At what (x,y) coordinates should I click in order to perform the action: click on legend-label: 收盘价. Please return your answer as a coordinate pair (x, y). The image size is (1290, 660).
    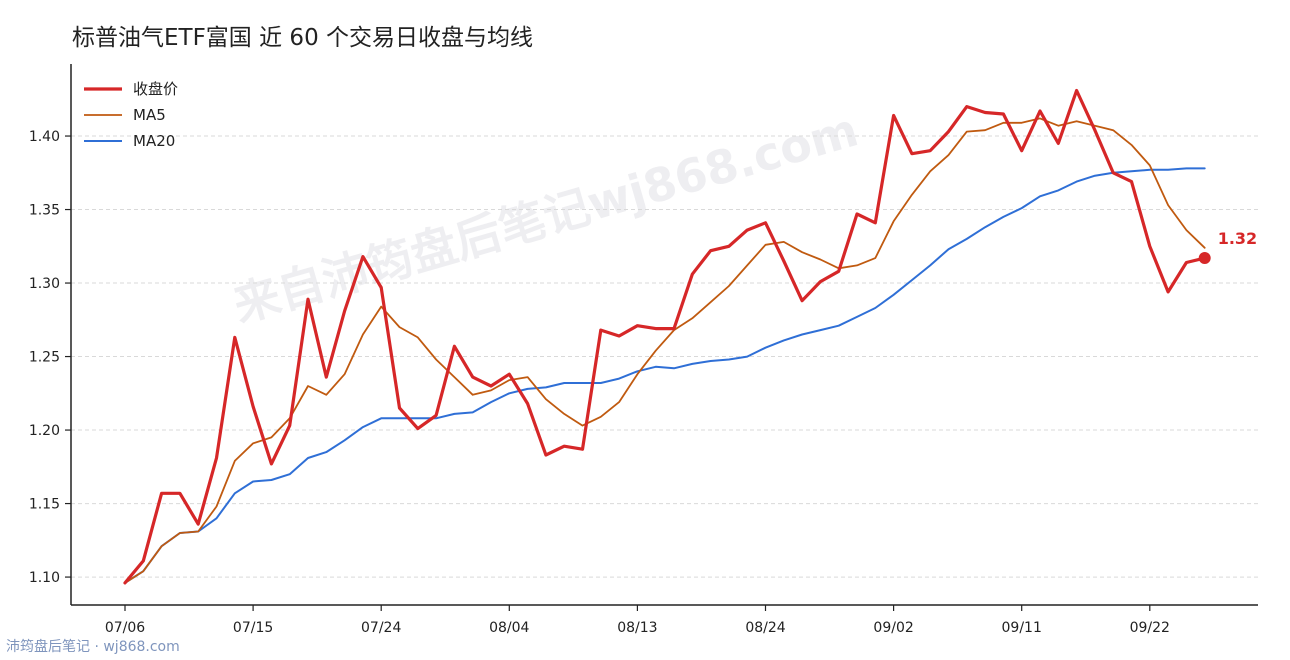
    Looking at the image, I should click on (155, 89).